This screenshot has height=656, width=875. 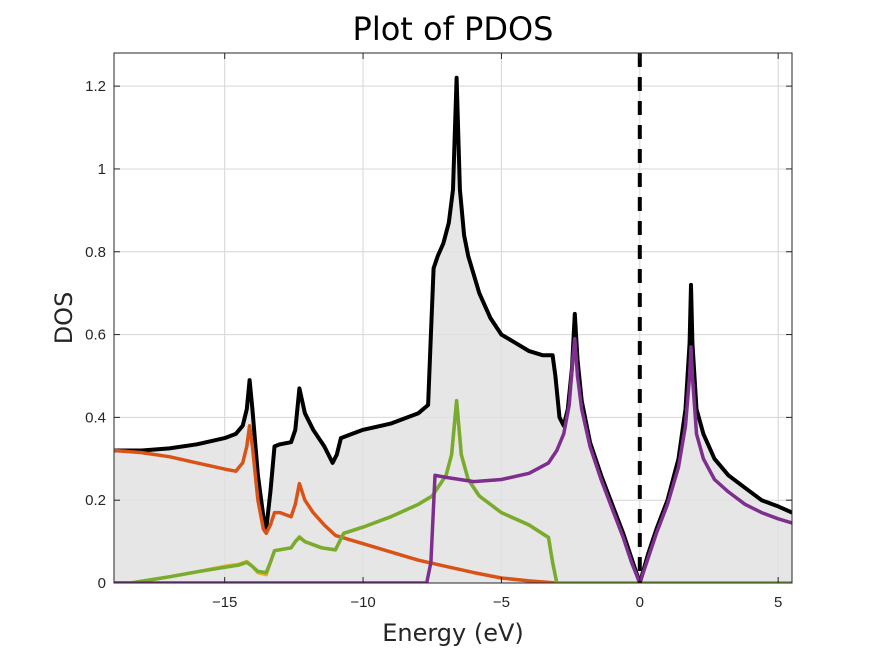 I want to click on y-tick-label: 0, so click(x=102, y=583).